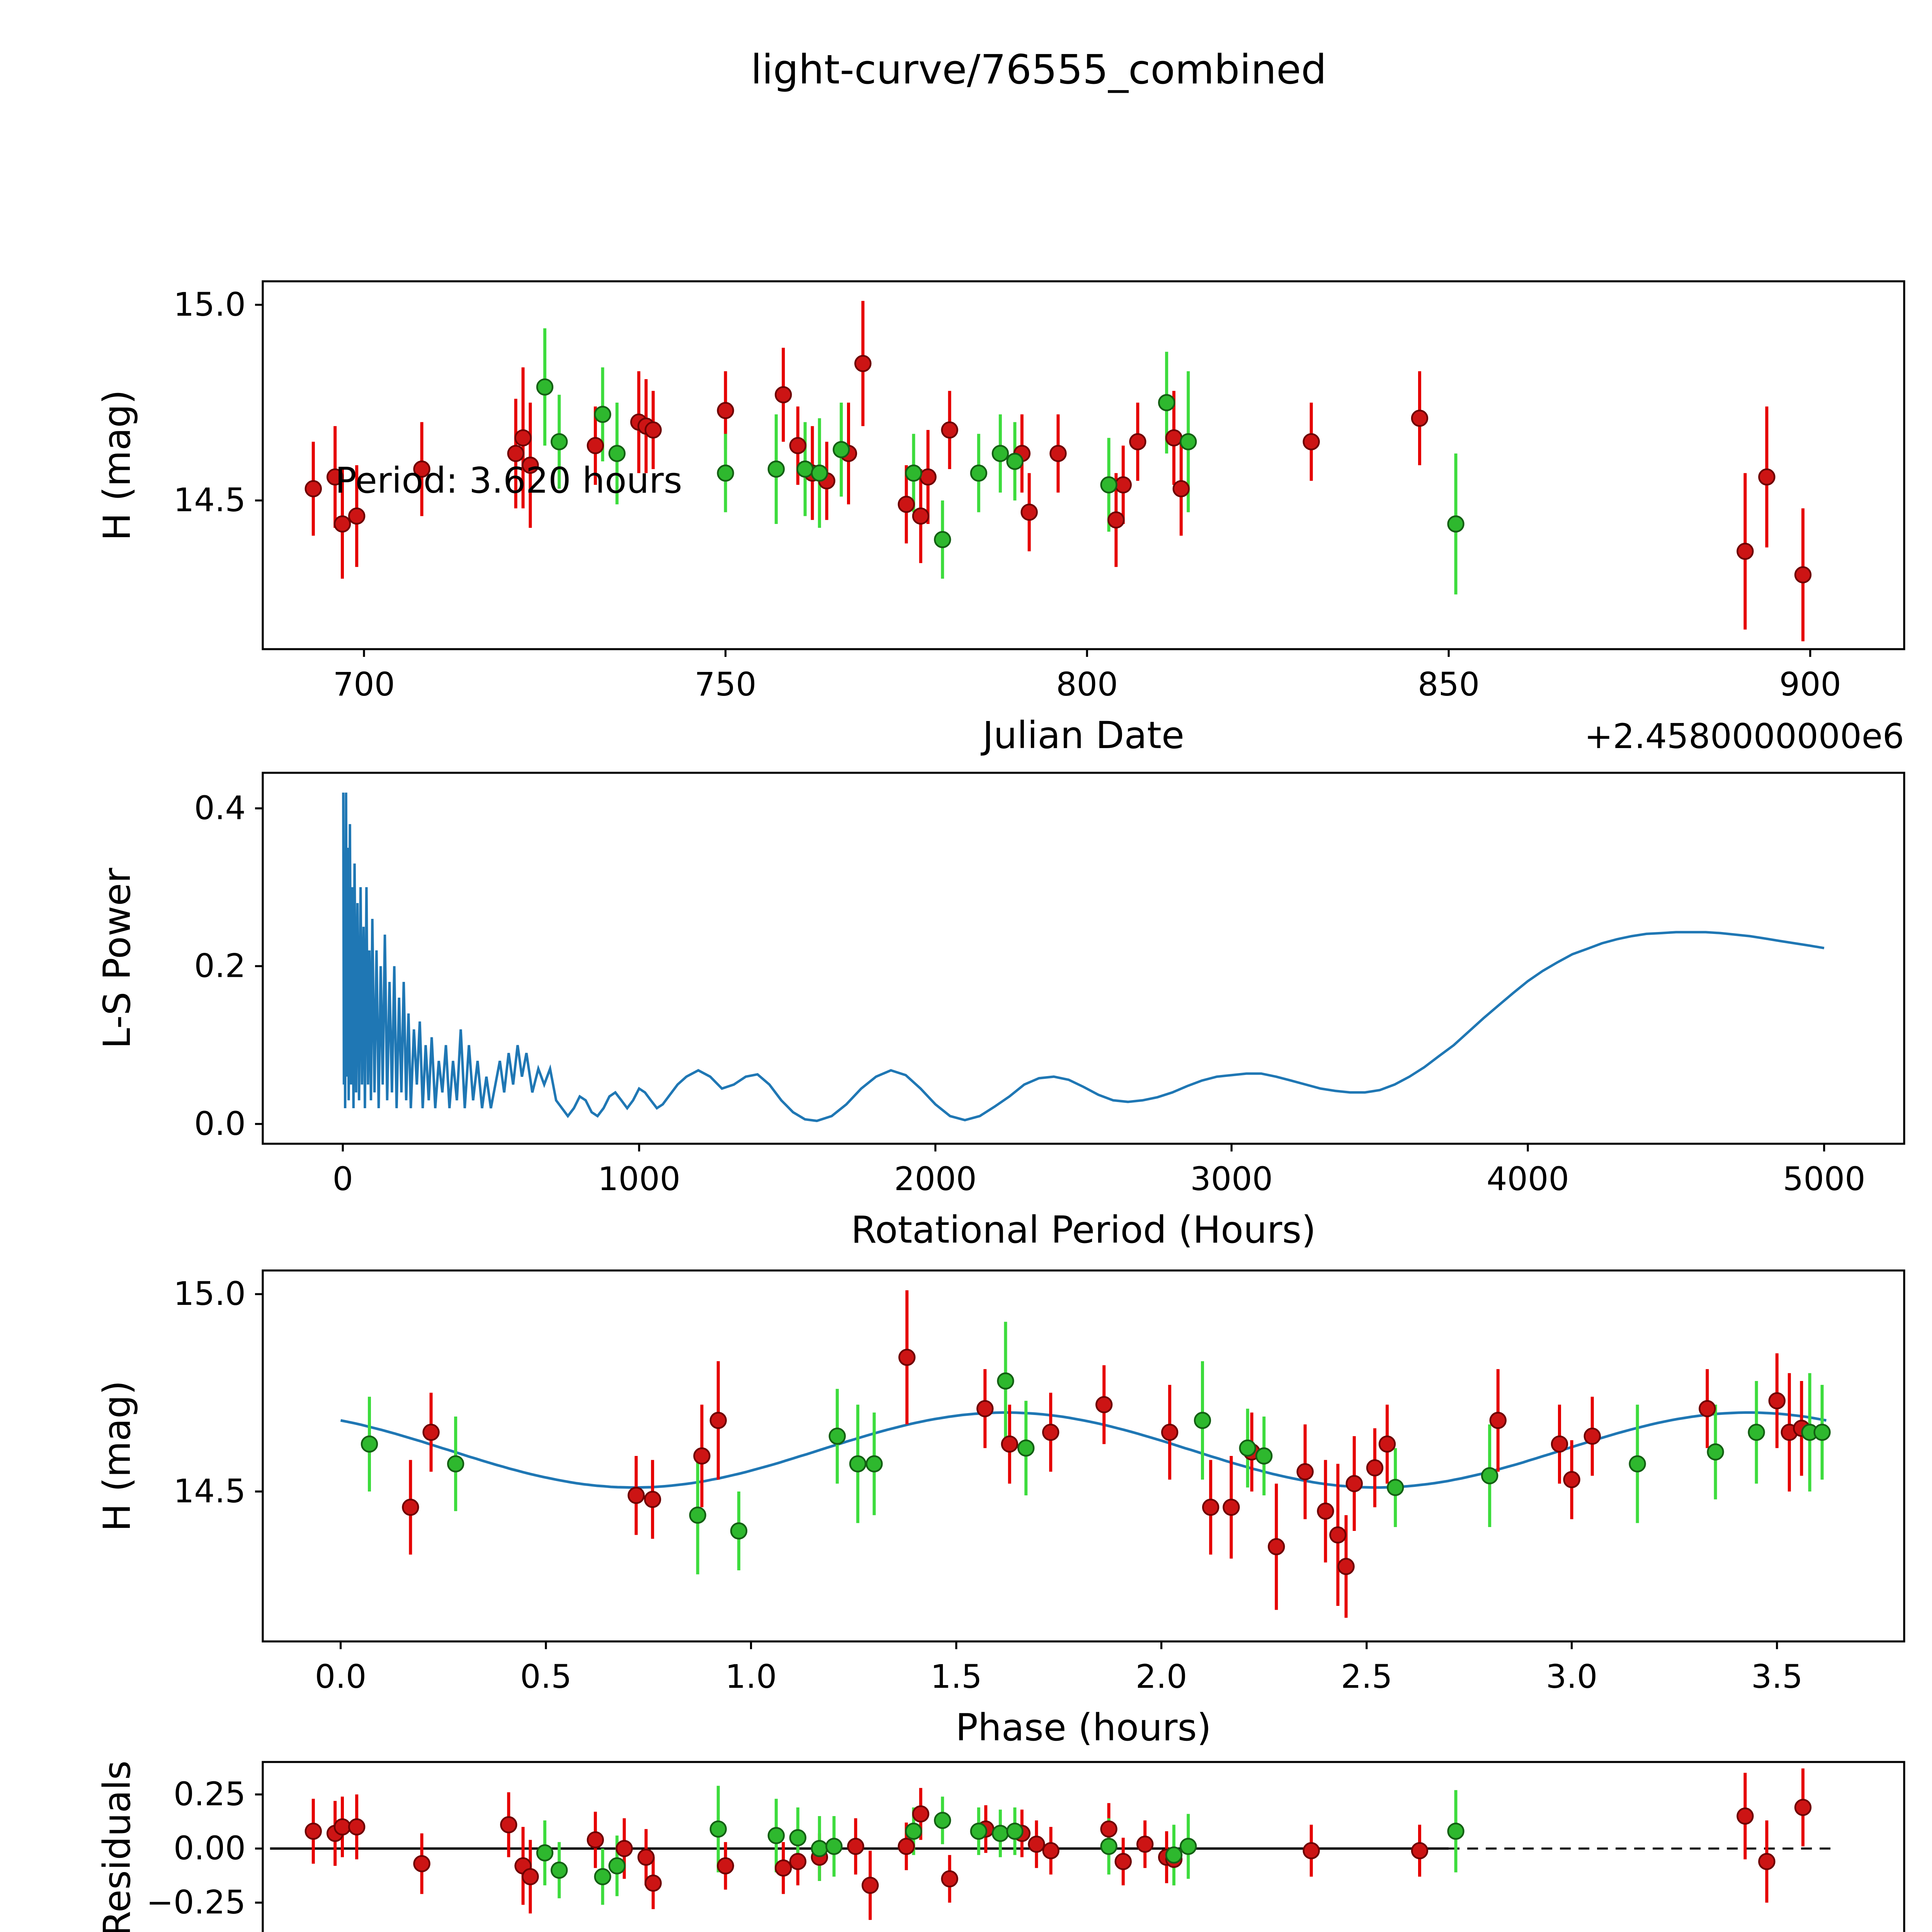 This screenshot has height=1932, width=1932. I want to click on x-tick-label: 4000, so click(1527, 1179).